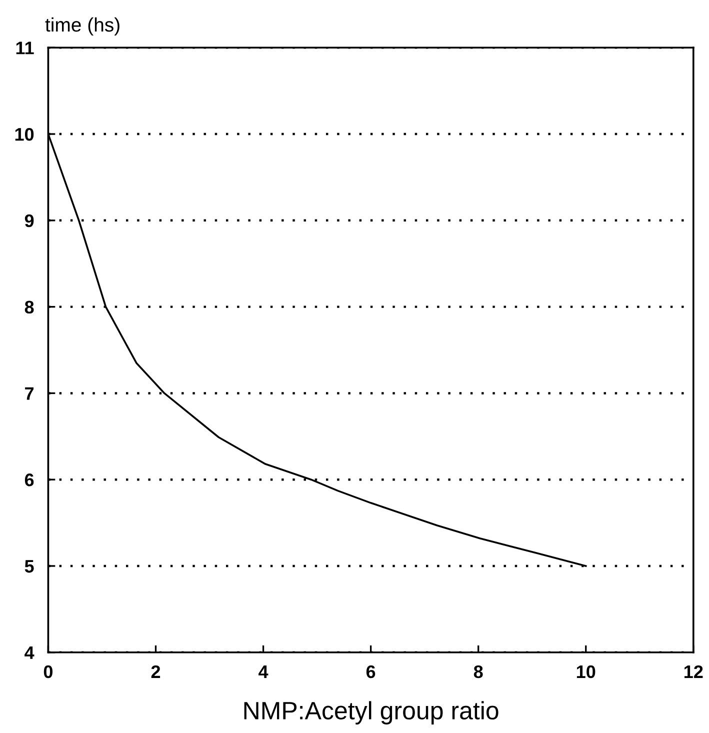 This screenshot has height=733, width=709. I want to click on y-tick-label: 4, so click(29, 652).